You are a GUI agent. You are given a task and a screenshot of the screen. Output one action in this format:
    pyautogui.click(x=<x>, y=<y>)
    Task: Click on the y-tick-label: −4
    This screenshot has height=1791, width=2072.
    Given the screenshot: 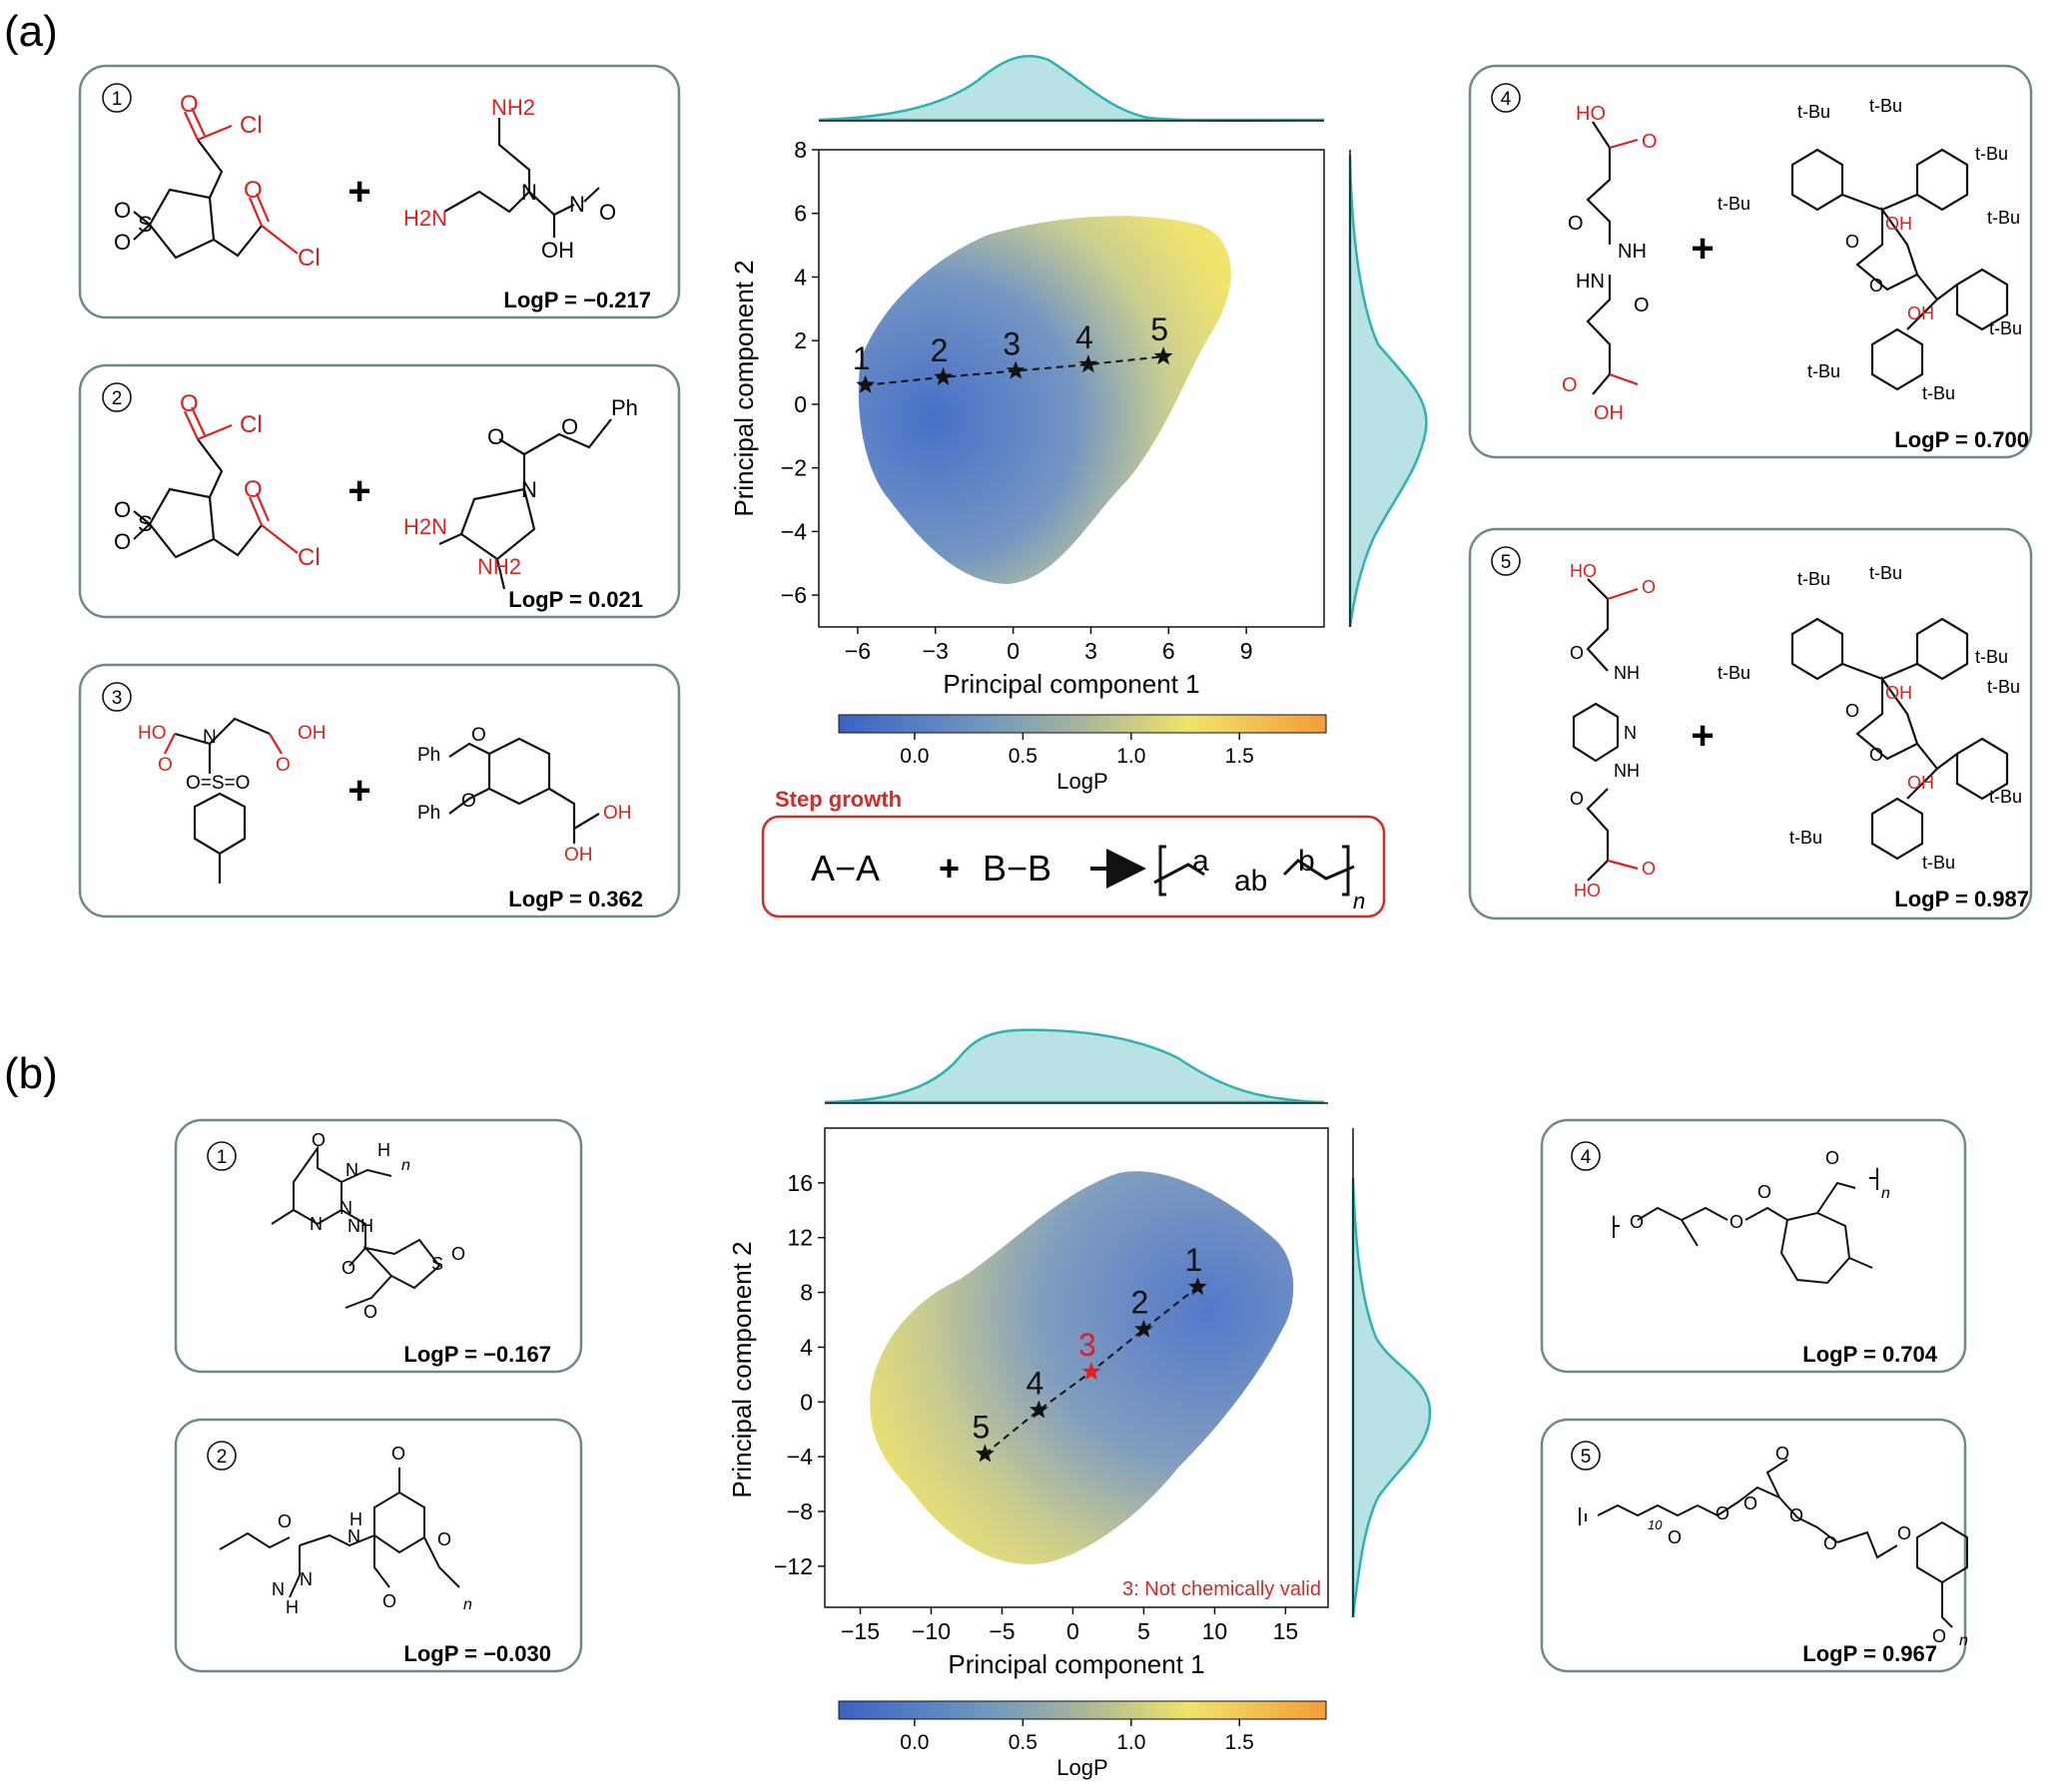 What is the action you would take?
    pyautogui.click(x=800, y=1457)
    